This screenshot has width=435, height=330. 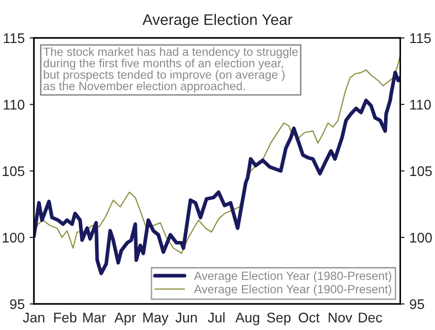 What do you see at coordinates (14, 38) in the screenshot?
I see `y-tick-label: 115` at bounding box center [14, 38].